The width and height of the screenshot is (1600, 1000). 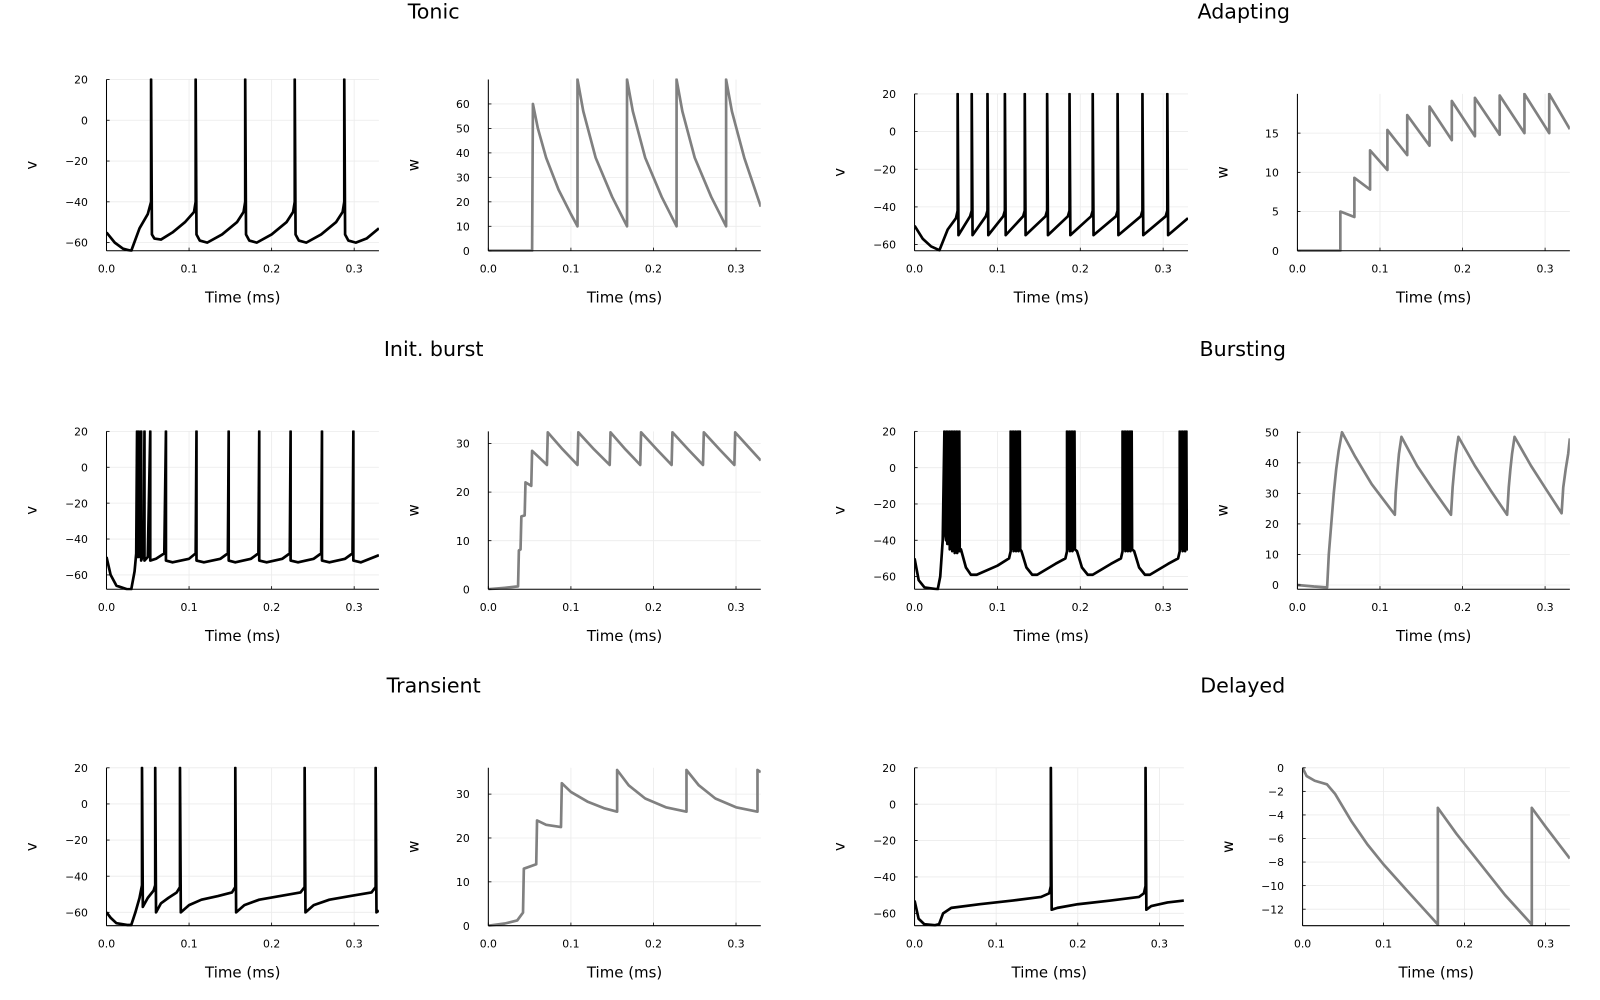 I want to click on subplot-bursting-v: 0.0 0.1 0.2 0.3 −60 −40 −20 0 20 Time (ms) v, so click(x=1010, y=535).